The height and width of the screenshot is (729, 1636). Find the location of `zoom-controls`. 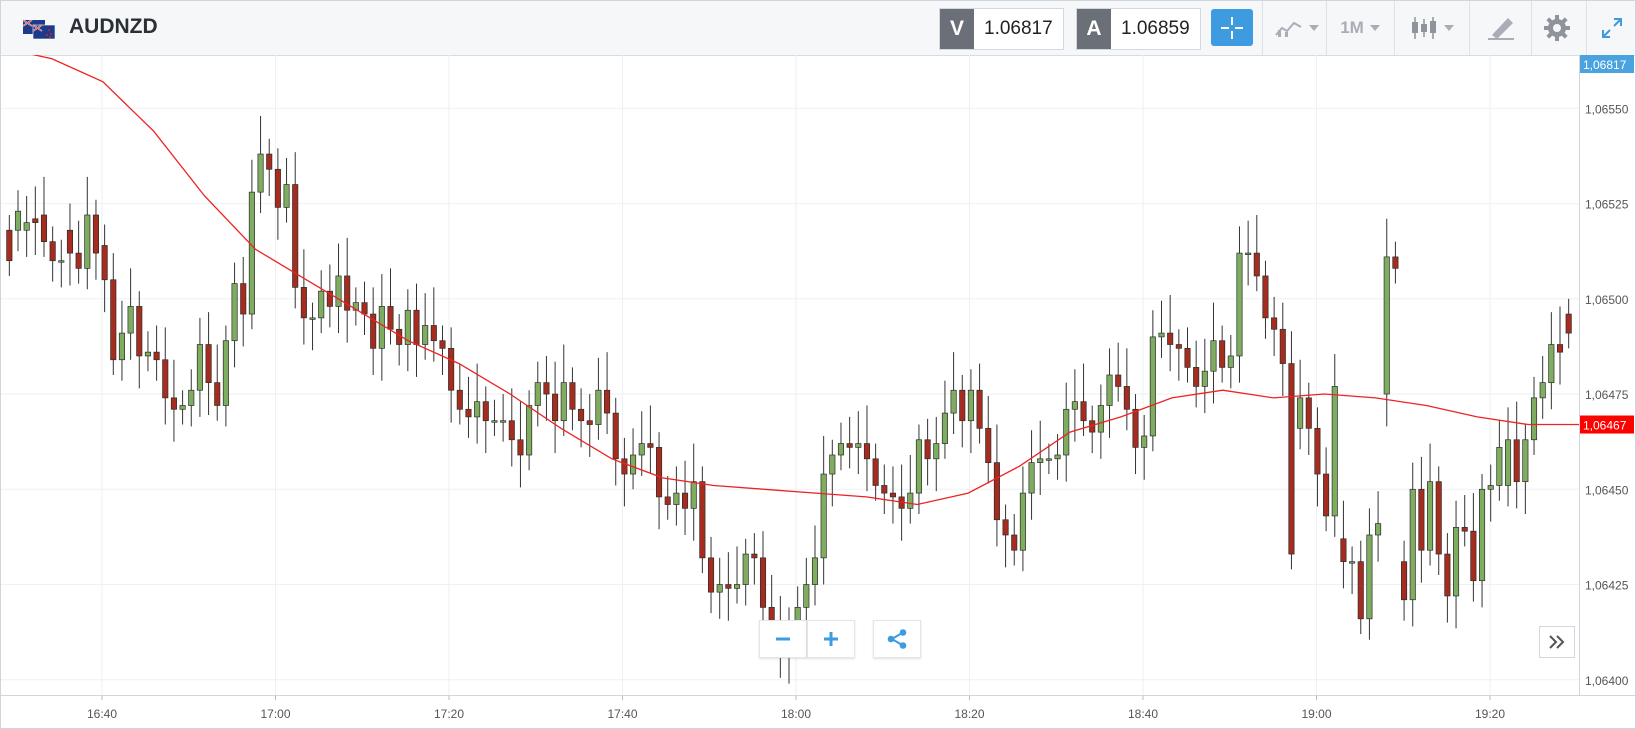

zoom-controls is located at coordinates (807, 639).